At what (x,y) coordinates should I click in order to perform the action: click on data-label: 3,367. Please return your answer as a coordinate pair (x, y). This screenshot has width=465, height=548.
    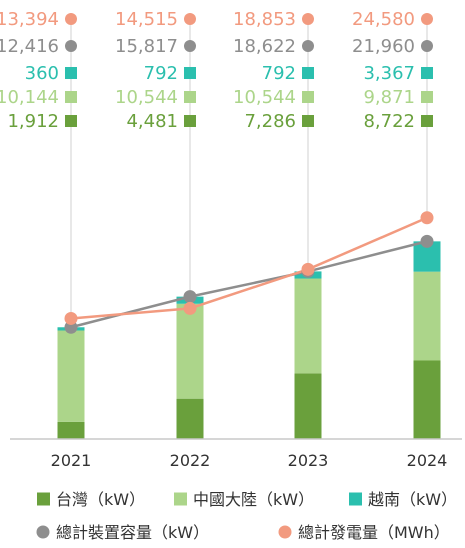
    Looking at the image, I should click on (389, 73).